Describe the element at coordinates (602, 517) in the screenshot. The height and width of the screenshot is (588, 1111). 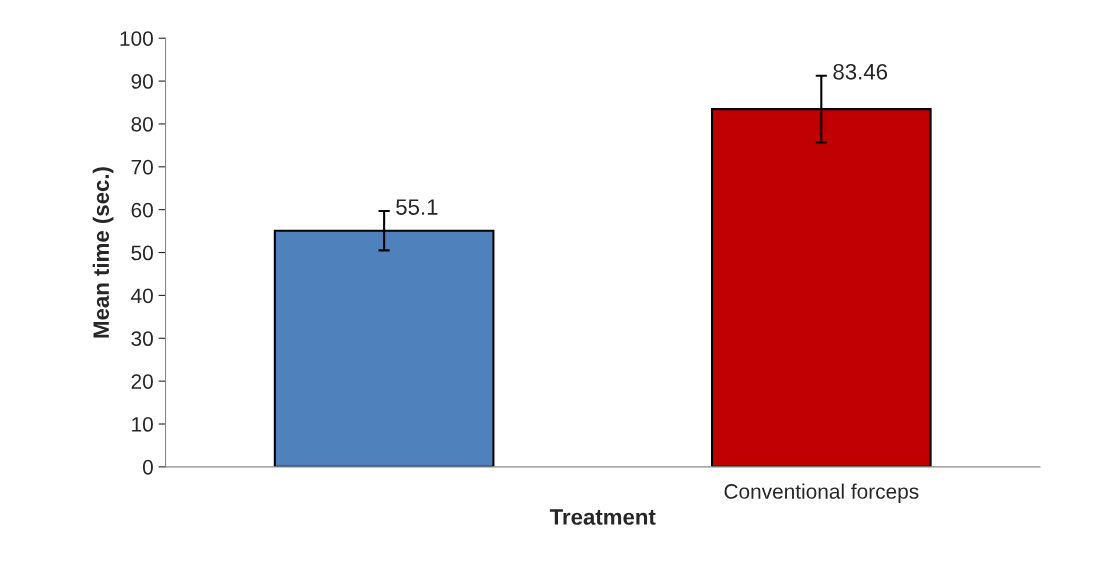
I see `x-axis-title: Treatment` at that location.